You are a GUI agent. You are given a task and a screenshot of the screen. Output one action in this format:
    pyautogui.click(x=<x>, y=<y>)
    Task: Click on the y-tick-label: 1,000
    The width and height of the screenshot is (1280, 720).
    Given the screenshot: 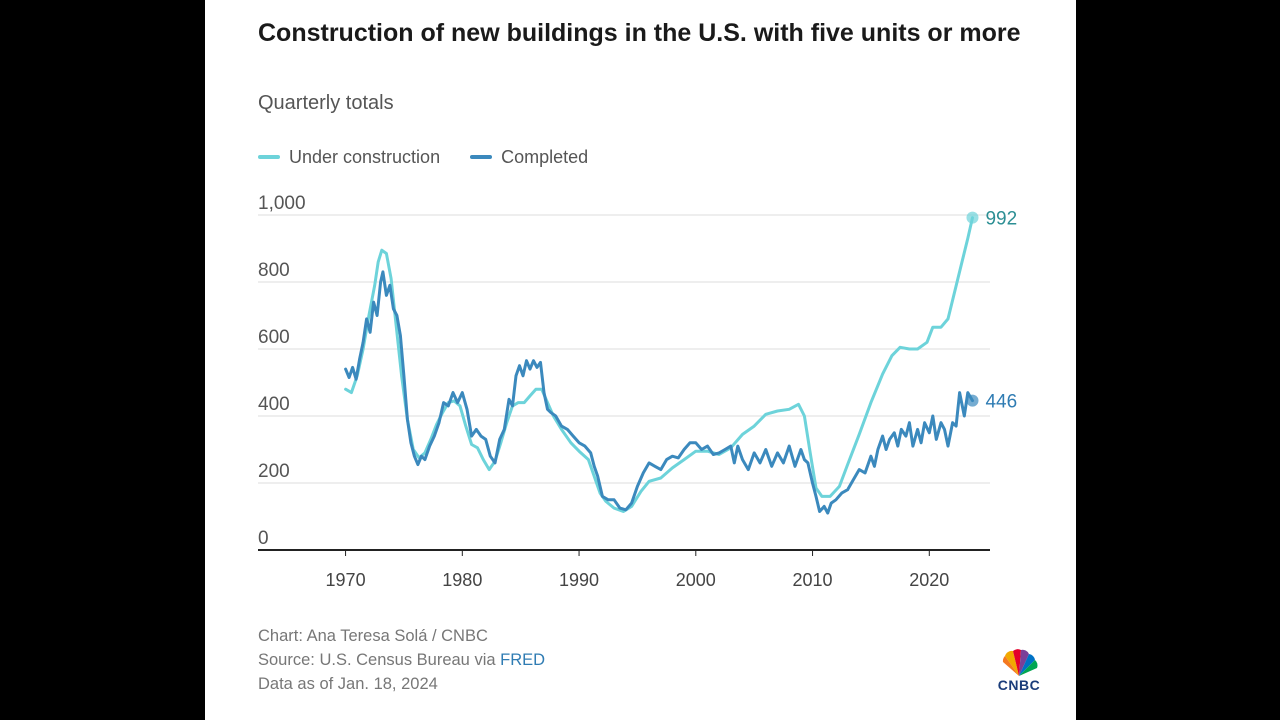 What is the action you would take?
    pyautogui.click(x=282, y=203)
    